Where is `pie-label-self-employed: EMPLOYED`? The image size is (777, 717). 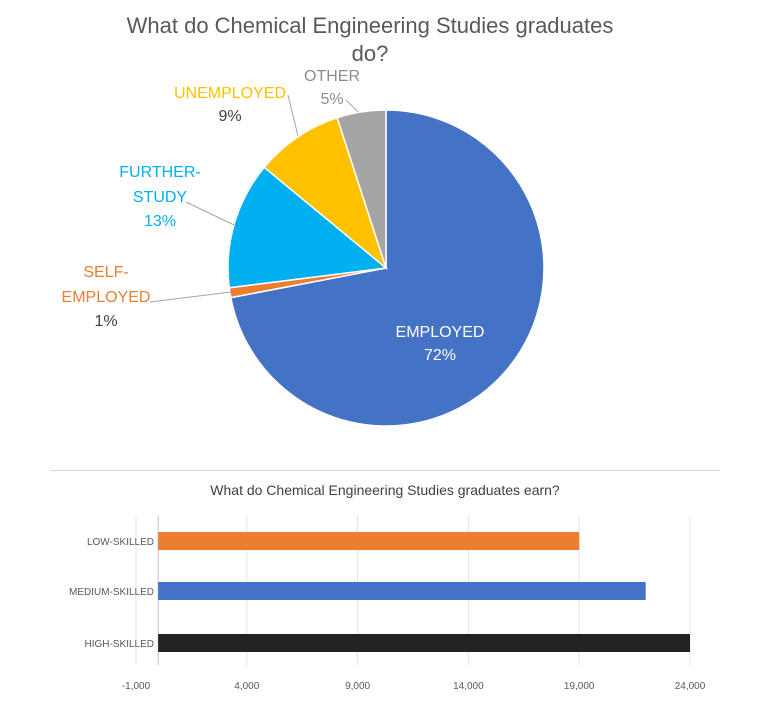
pie-label-self-employed: EMPLOYED is located at coordinates (106, 297).